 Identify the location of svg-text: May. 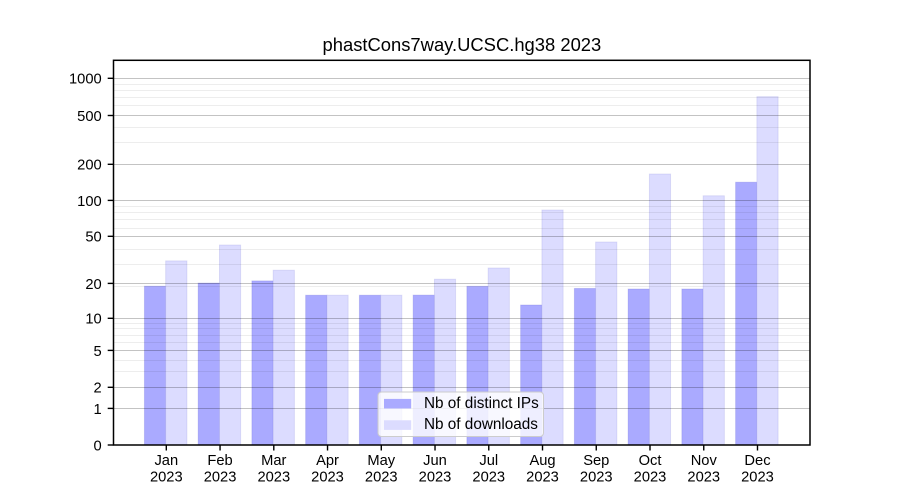
(381, 461).